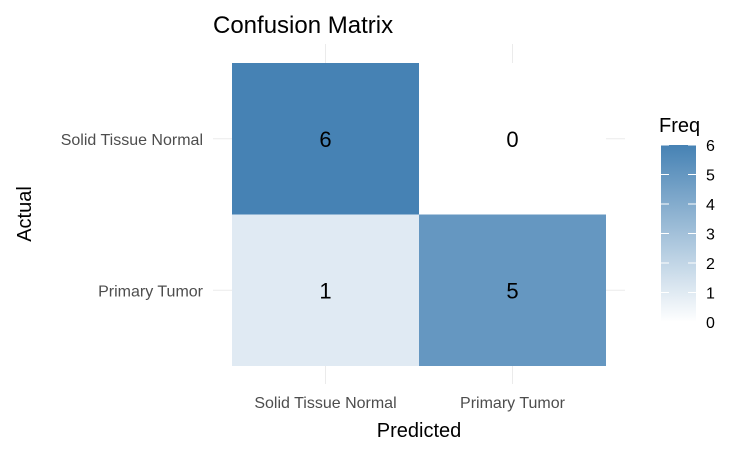 This screenshot has width=741, height=456. I want to click on legend-tick-label: 5, so click(710, 176).